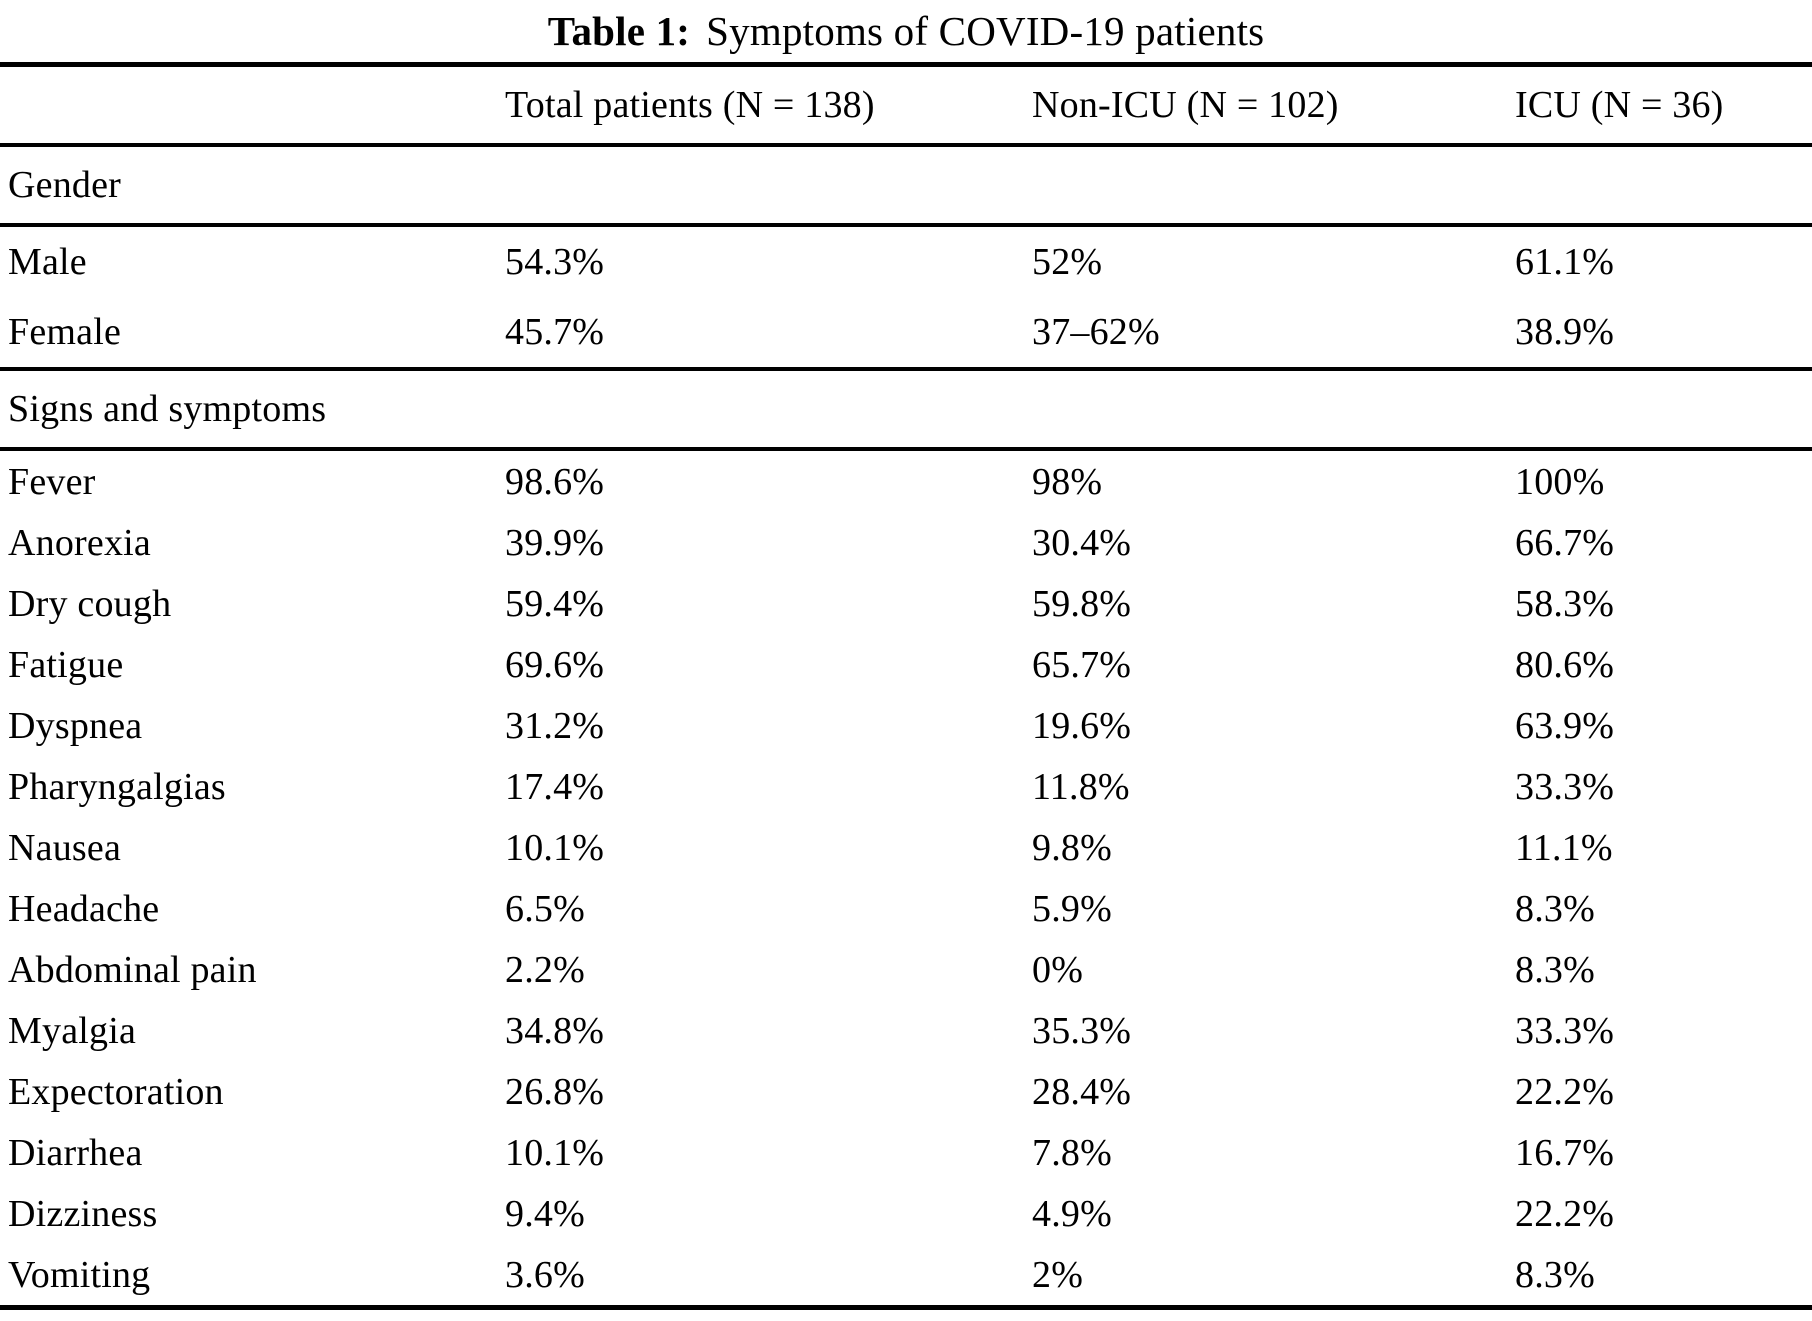  Describe the element at coordinates (65, 847) in the screenshot. I see `row-label: Nausea` at that location.